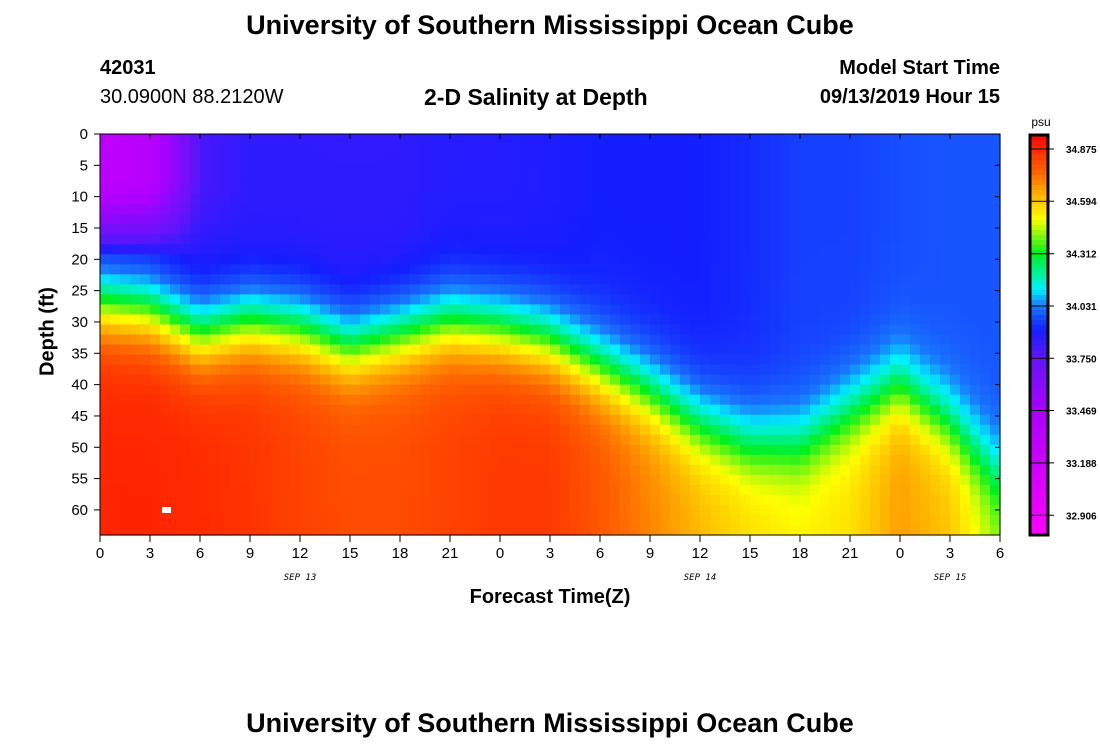 The image size is (1100, 750). Describe the element at coordinates (100, 553) in the screenshot. I see `x-tick-label: 0` at that location.